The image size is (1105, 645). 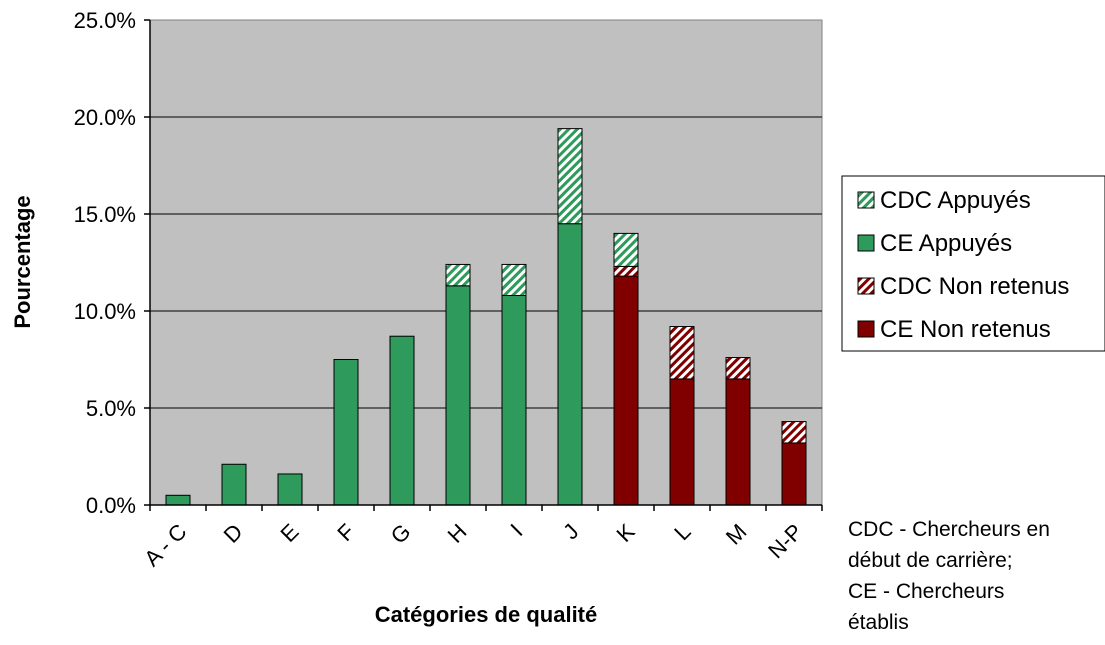 What do you see at coordinates (289, 533) in the screenshot?
I see `x-tick-label: E` at bounding box center [289, 533].